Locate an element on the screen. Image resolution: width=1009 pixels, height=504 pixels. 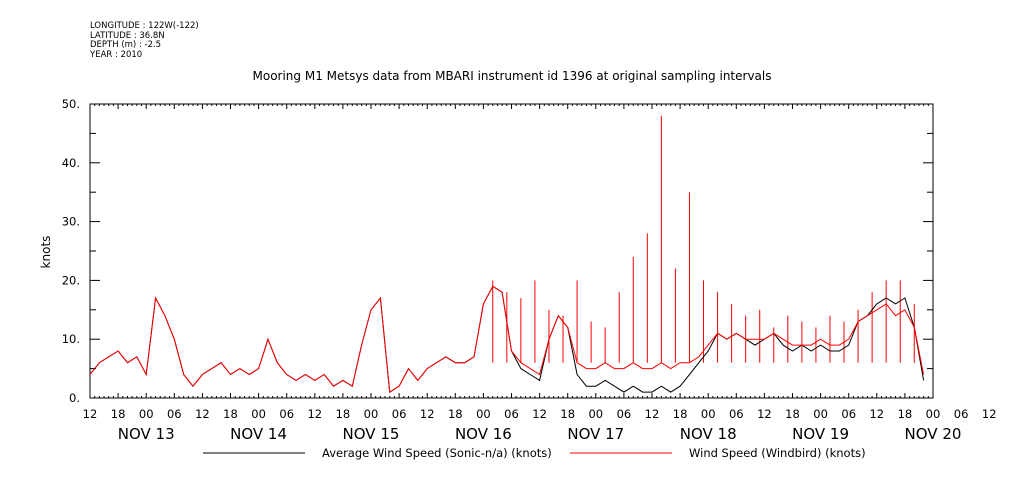
year-label: YEAR : 2010 is located at coordinates (116, 54).